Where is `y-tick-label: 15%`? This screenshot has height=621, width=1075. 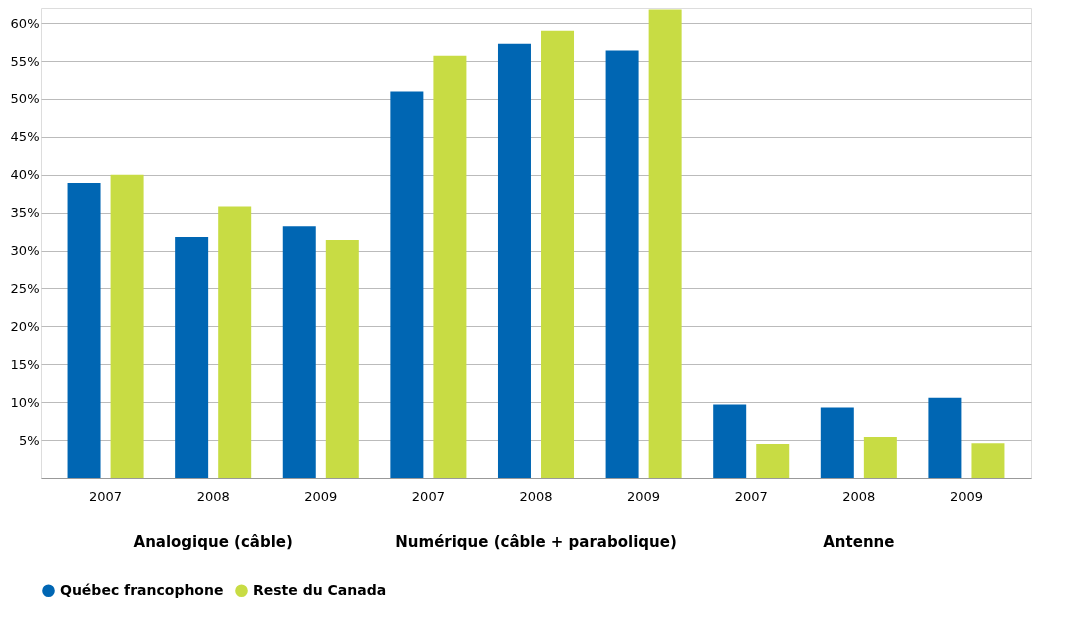 y-tick-label: 15% is located at coordinates (25, 364).